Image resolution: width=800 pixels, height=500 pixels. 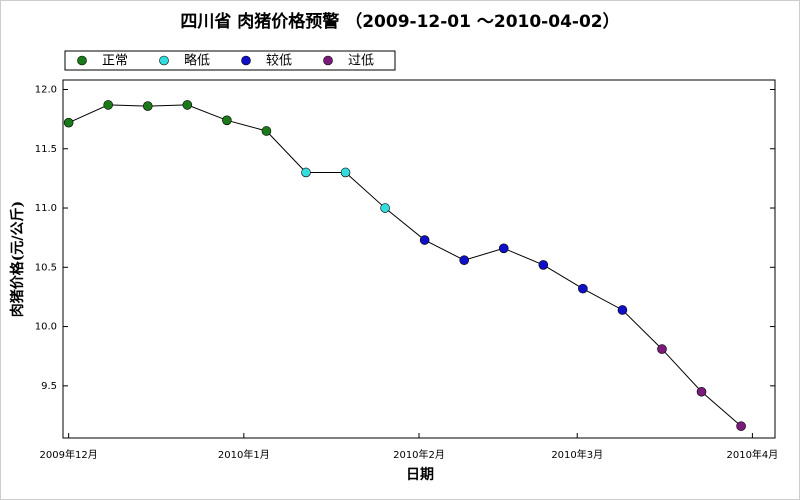 What do you see at coordinates (17, 259) in the screenshot?
I see `y-axis-label: 肉猪价格(元/公斤)` at bounding box center [17, 259].